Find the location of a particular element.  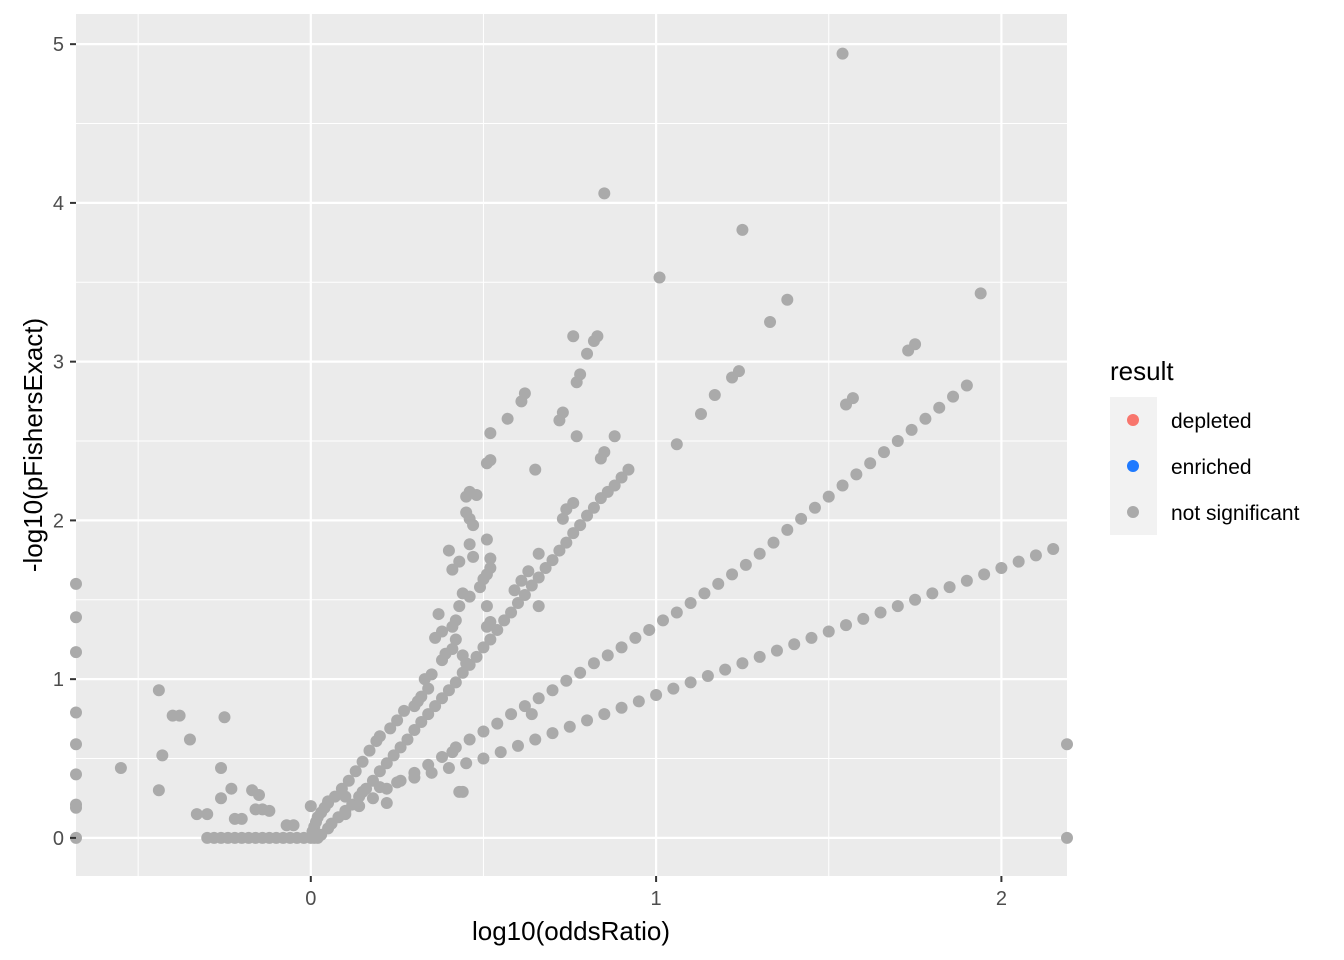

y-tick-label: 0 is located at coordinates (58, 839).